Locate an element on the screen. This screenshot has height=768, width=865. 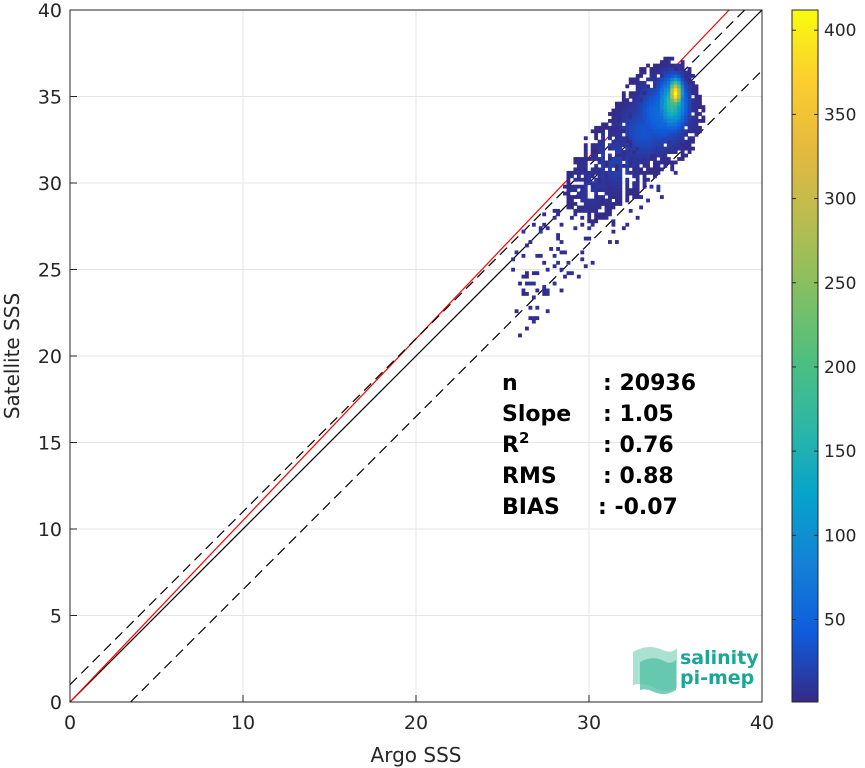
stat-value: : 0.88 is located at coordinates (638, 476).